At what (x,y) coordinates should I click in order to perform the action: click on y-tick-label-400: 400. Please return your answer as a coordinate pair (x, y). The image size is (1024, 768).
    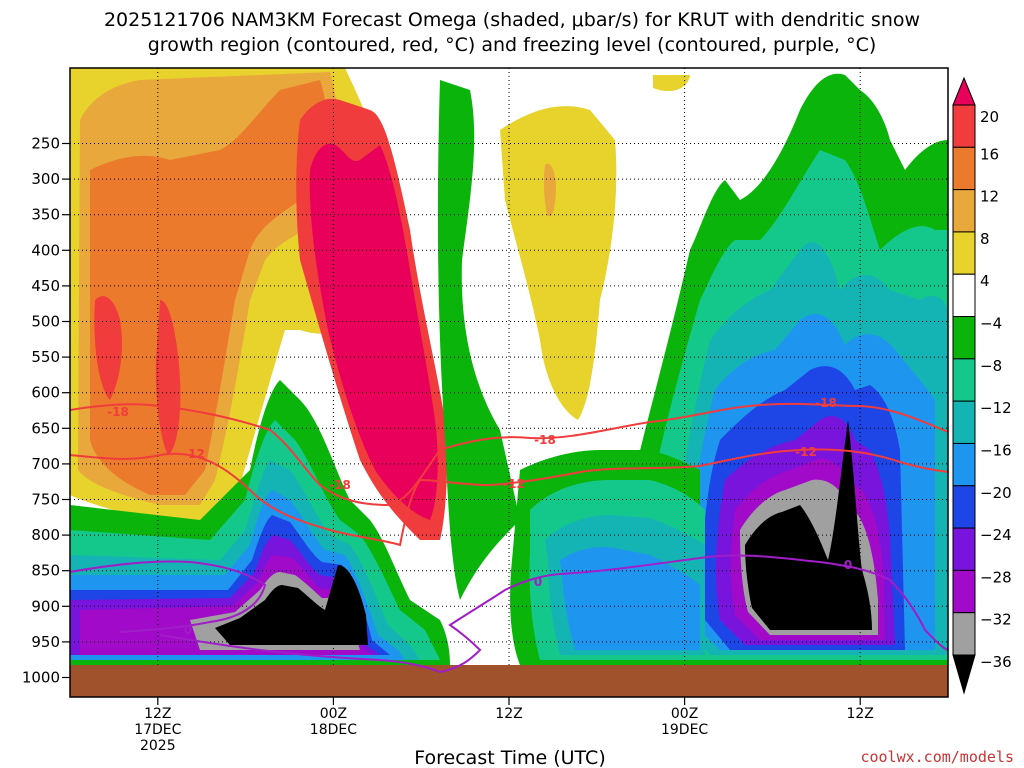
    Looking at the image, I should click on (45, 250).